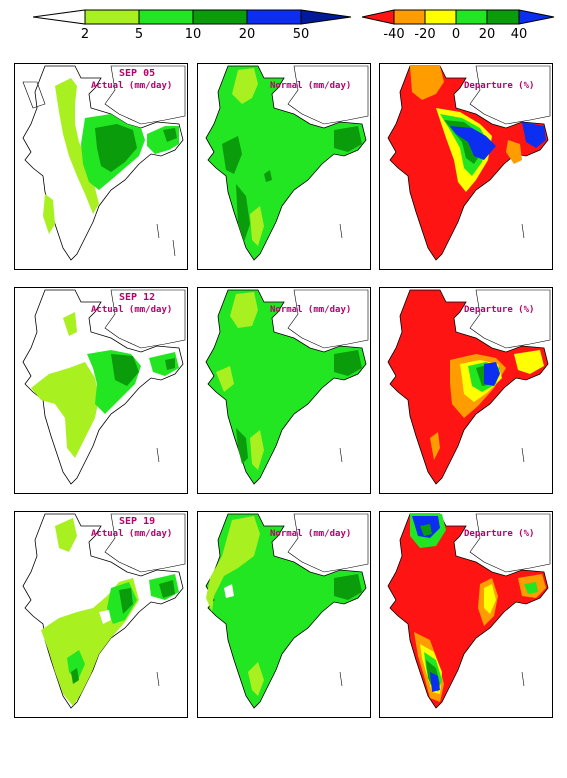 Image resolution: width=567 pixels, height=778 pixels. What do you see at coordinates (519, 34) in the screenshot?
I see `colorbar-tick: 40` at bounding box center [519, 34].